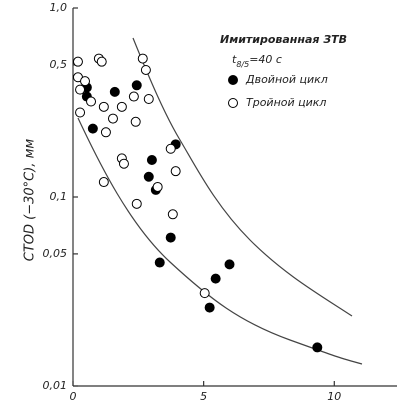 The image size is (407, 406). I want to click on annotation-part: t, so click(234, 59).